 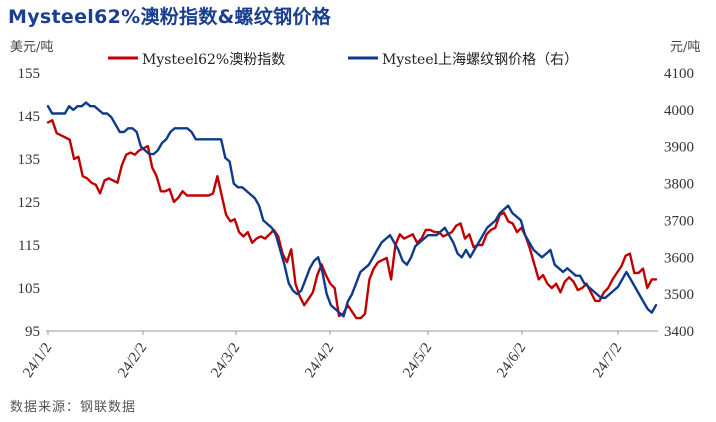 I want to click on y-left-tick-label: 155, so click(x=29, y=74).